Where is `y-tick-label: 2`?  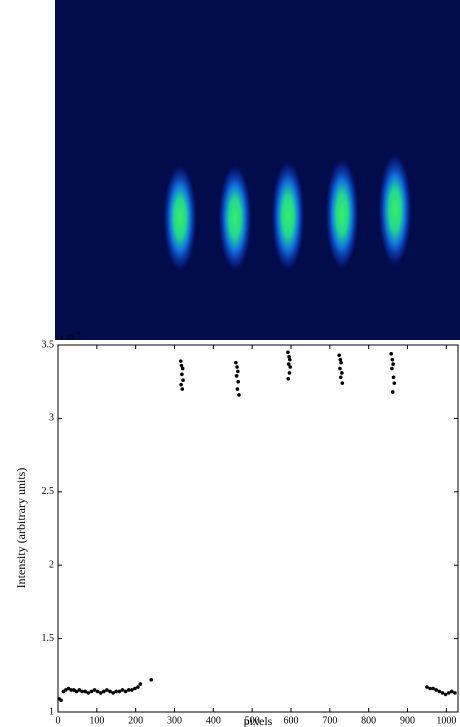 y-tick-label: 2 is located at coordinates (51, 564).